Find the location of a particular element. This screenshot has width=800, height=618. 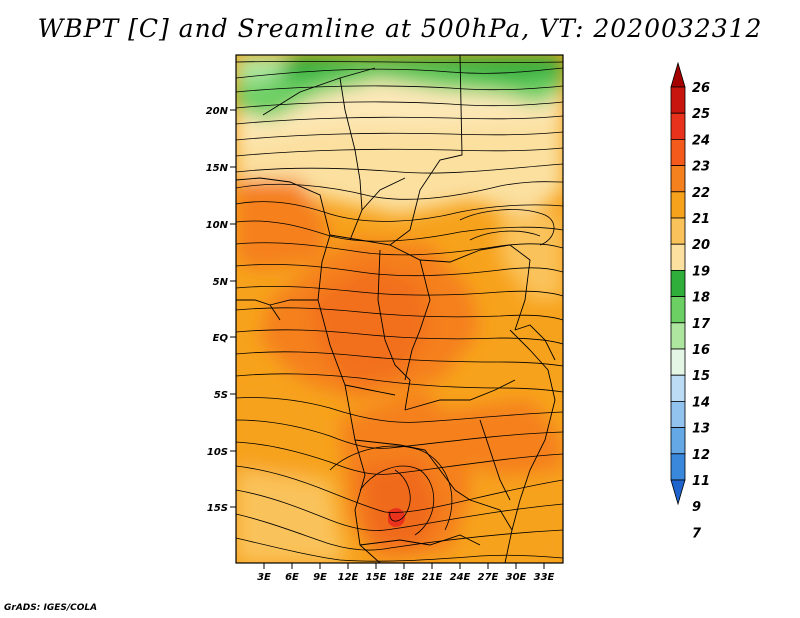

lon-label: 21E is located at coordinates (432, 577).